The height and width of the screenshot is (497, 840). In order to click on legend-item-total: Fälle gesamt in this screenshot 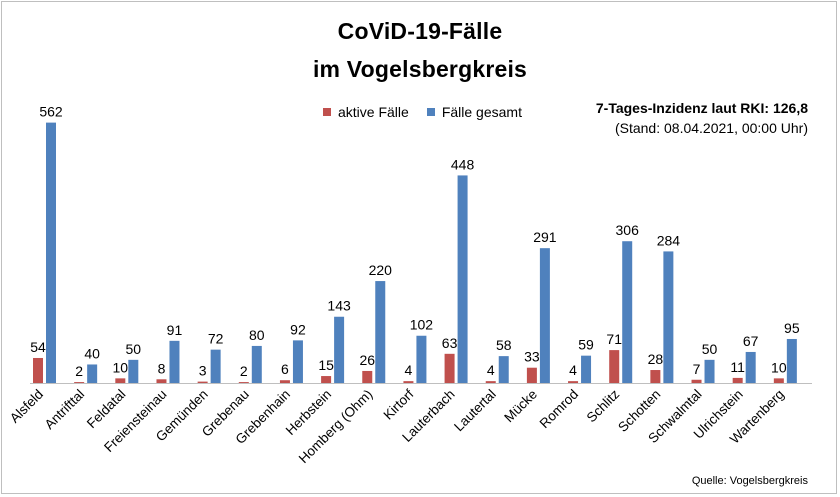, I will do `click(474, 112)`.